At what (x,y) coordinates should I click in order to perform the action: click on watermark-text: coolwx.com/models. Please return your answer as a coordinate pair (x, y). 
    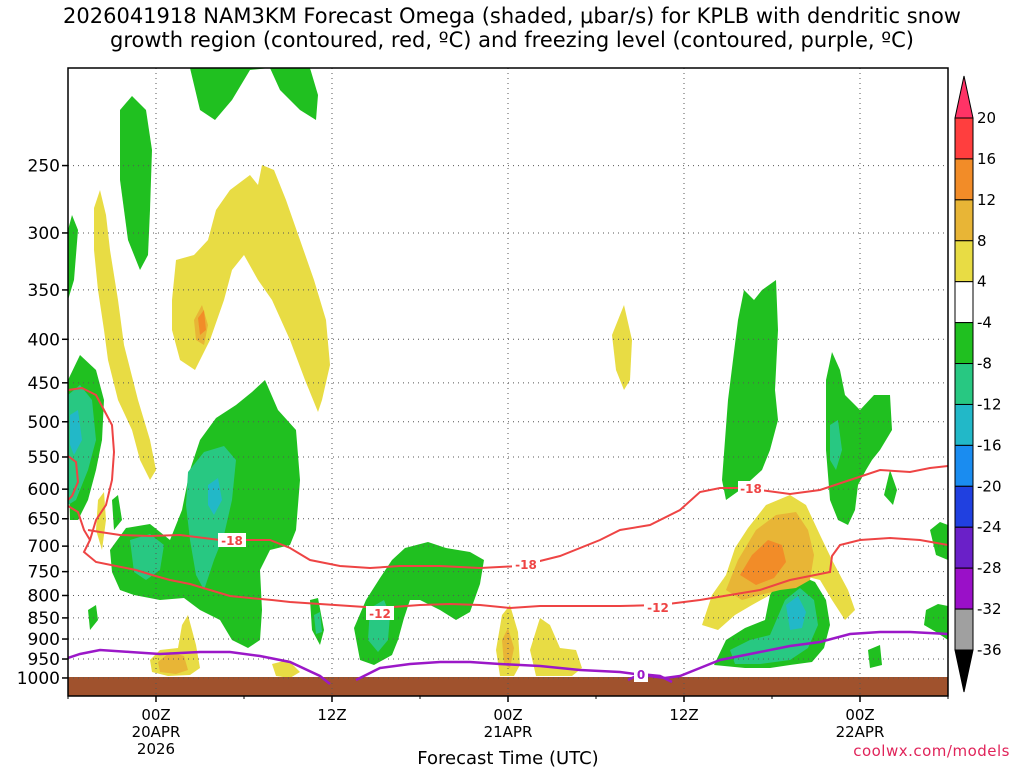
    Looking at the image, I should click on (931, 751).